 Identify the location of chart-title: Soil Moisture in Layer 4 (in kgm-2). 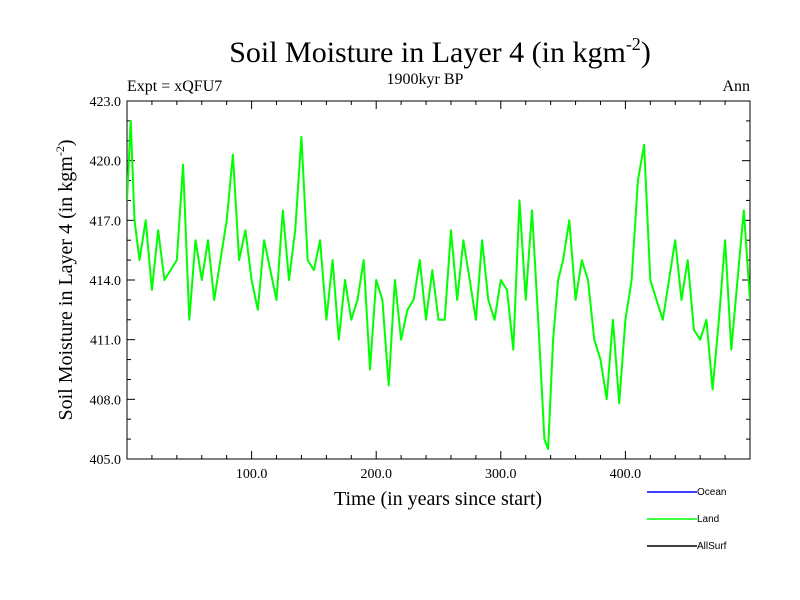
(440, 51).